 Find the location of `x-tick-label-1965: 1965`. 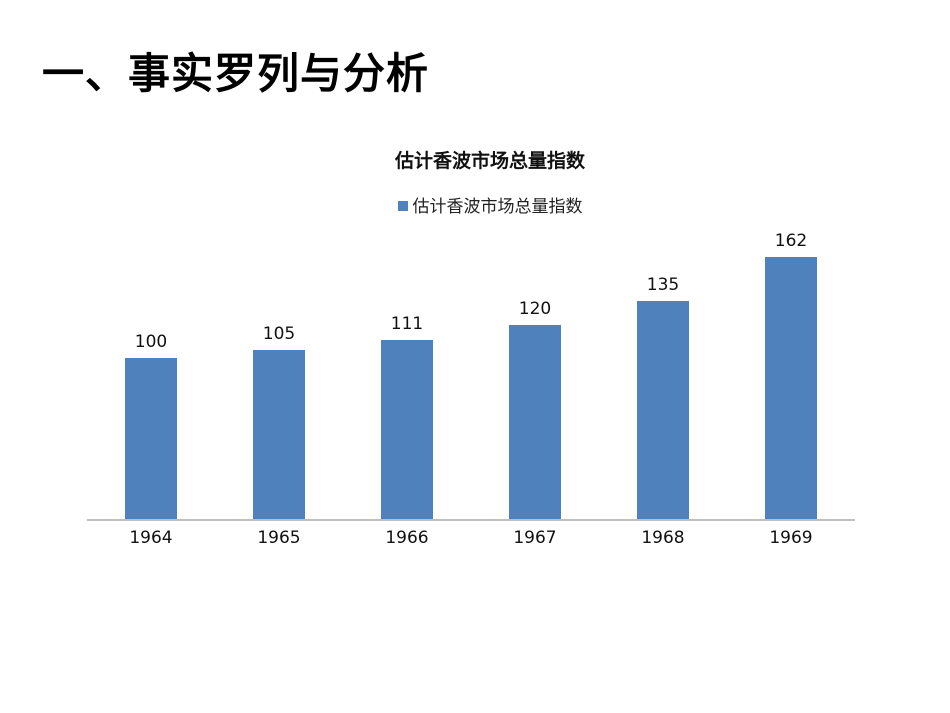

x-tick-label-1965: 1965 is located at coordinates (279, 538).